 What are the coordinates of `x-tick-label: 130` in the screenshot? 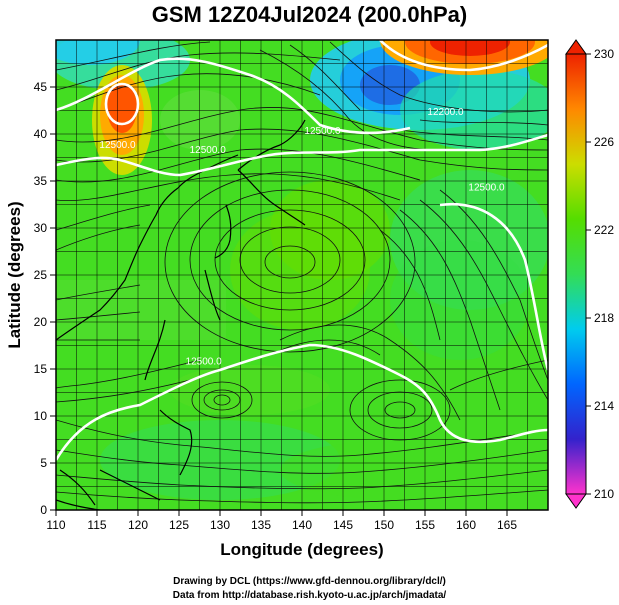 It's located at (220, 525).